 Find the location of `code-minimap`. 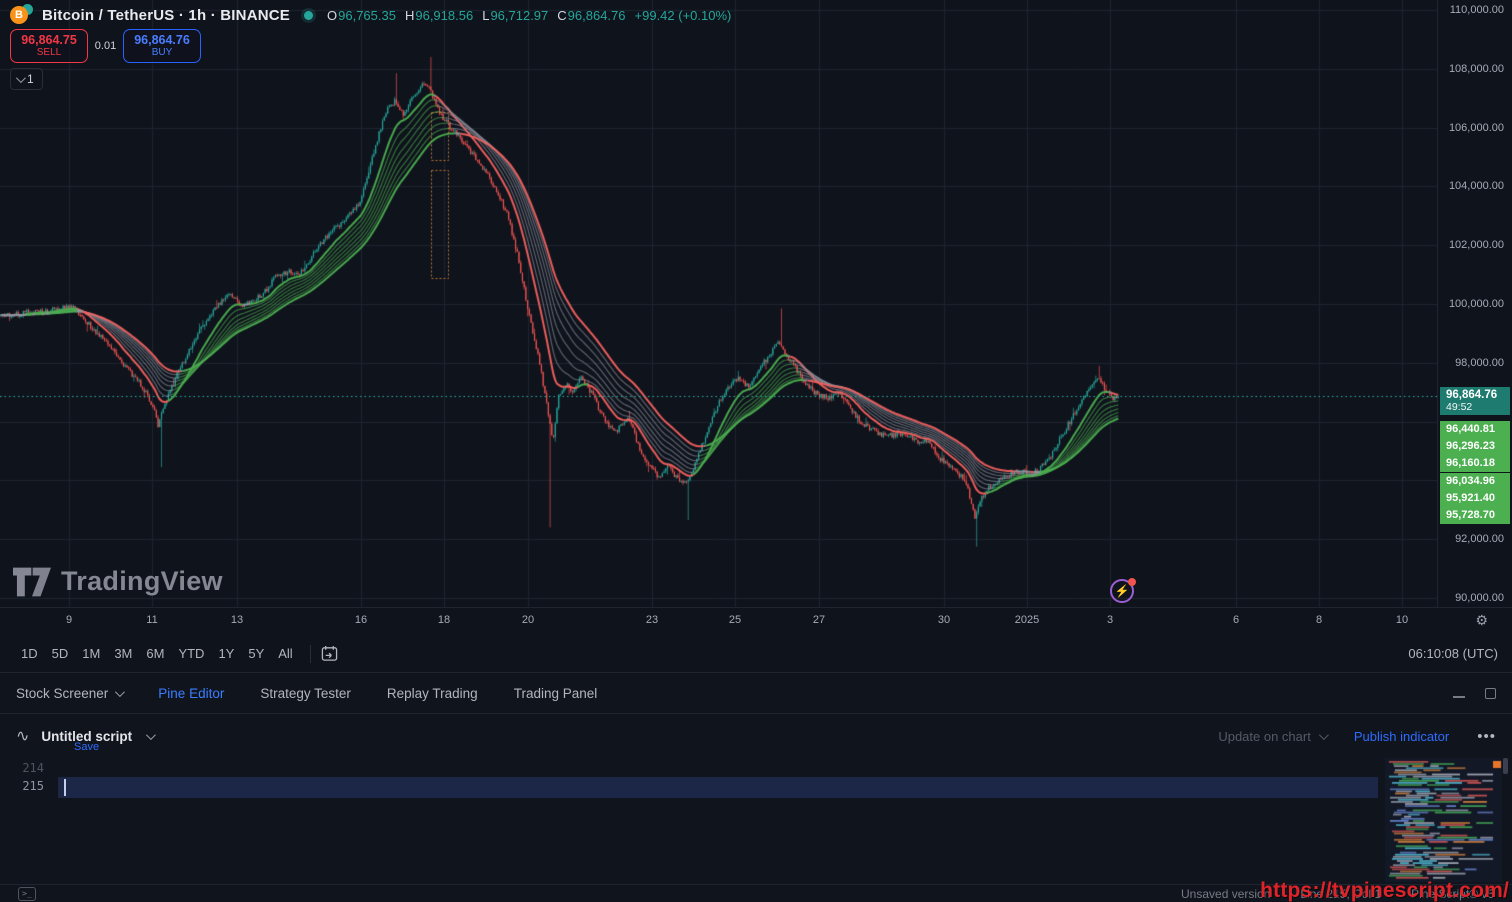

code-minimap is located at coordinates (1443, 820).